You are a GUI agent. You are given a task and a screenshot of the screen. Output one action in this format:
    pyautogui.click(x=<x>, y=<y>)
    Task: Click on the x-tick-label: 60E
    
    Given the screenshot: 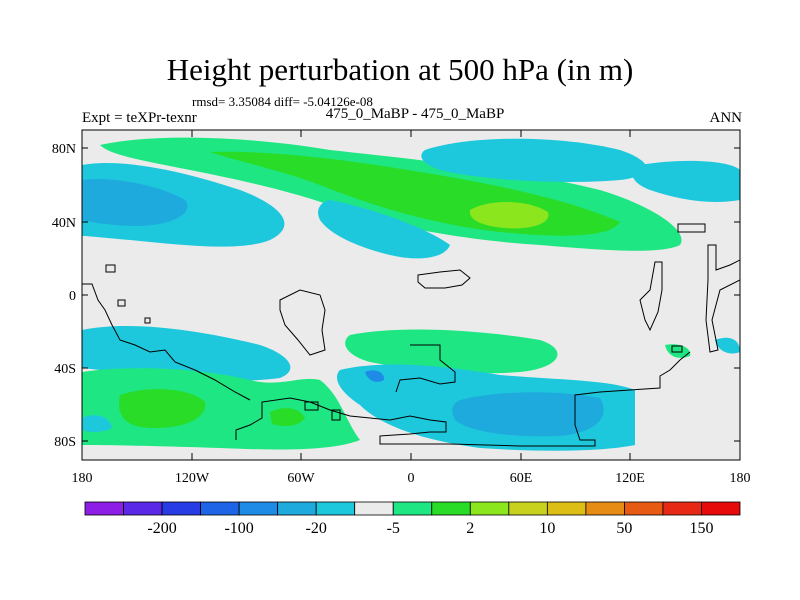 What is the action you would take?
    pyautogui.click(x=521, y=478)
    